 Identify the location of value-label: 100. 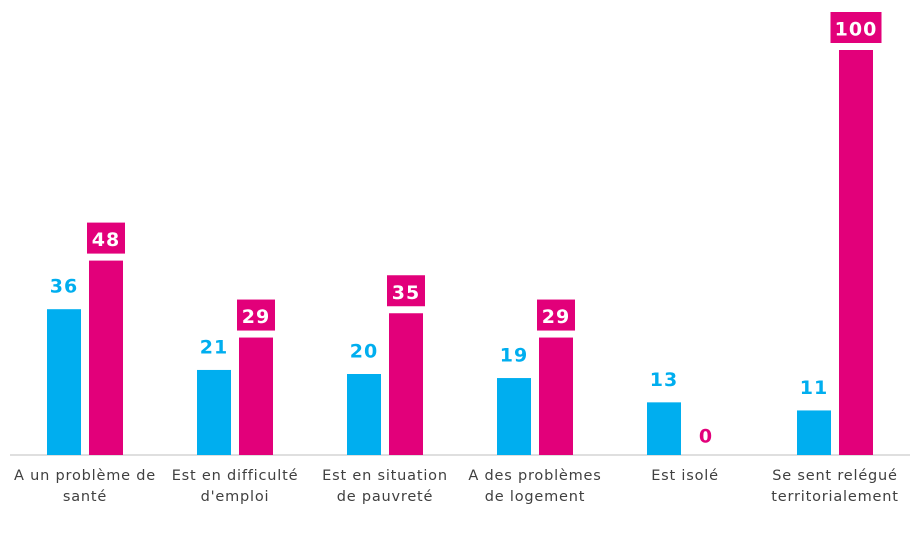
(856, 30).